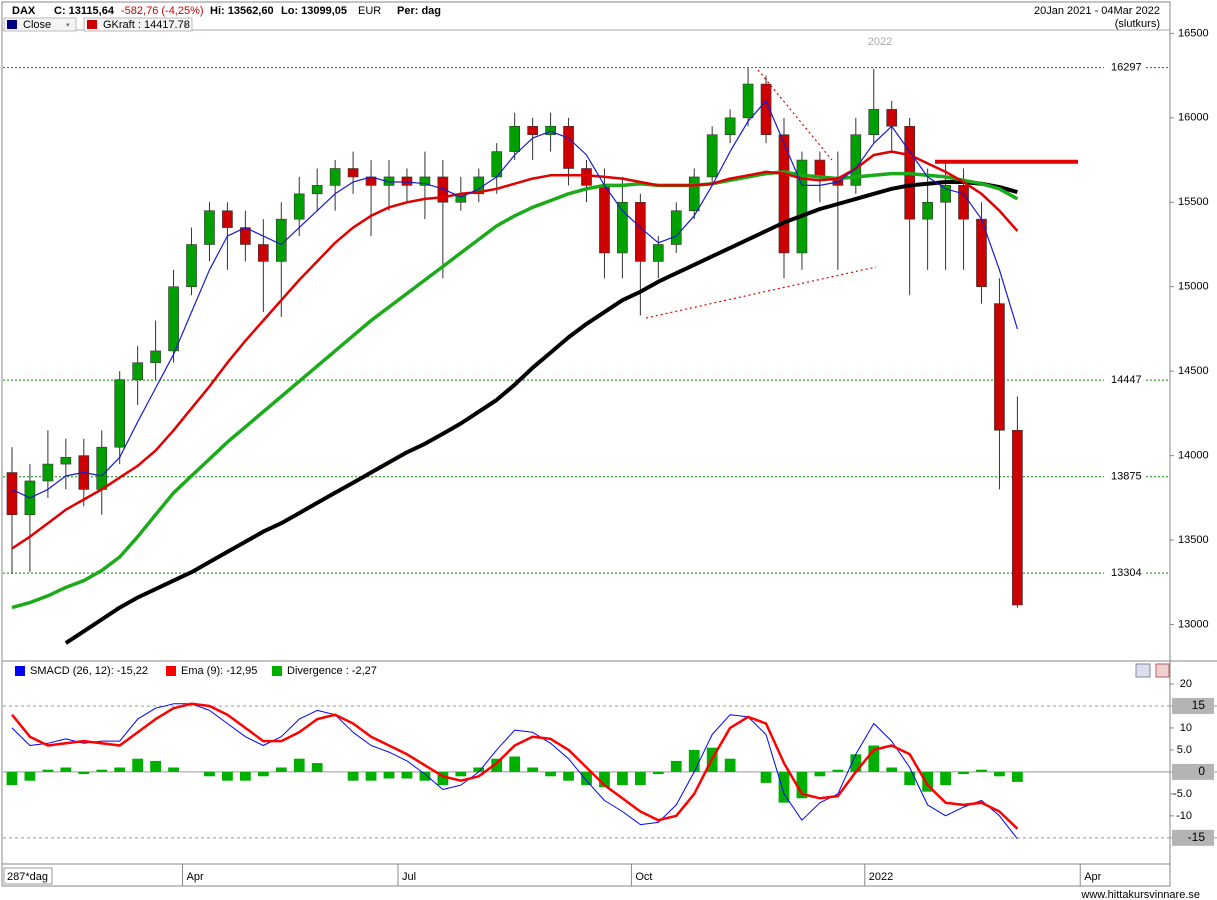 Image resolution: width=1217 pixels, height=900 pixels. What do you see at coordinates (219, 671) in the screenshot?
I see `legend-label: Ema (9): -12,95` at bounding box center [219, 671].